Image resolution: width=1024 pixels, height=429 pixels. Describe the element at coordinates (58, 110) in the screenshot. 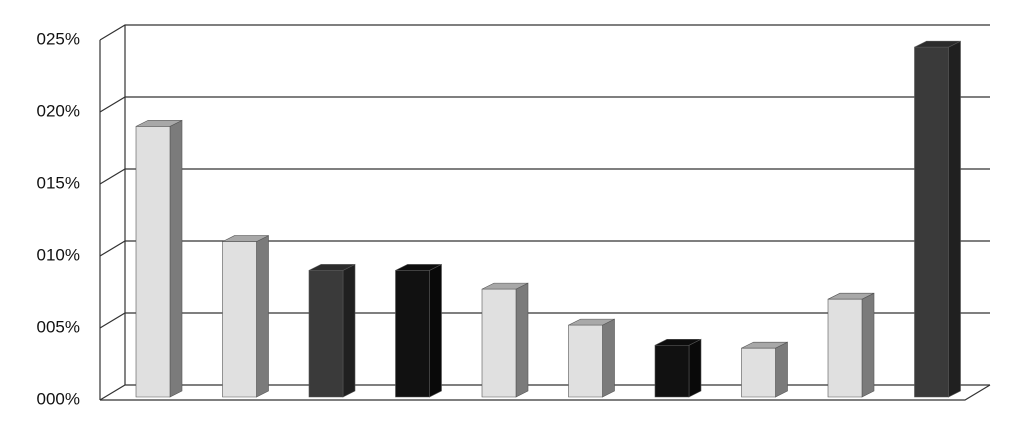

I see `y-tick-label: 020%` at that location.